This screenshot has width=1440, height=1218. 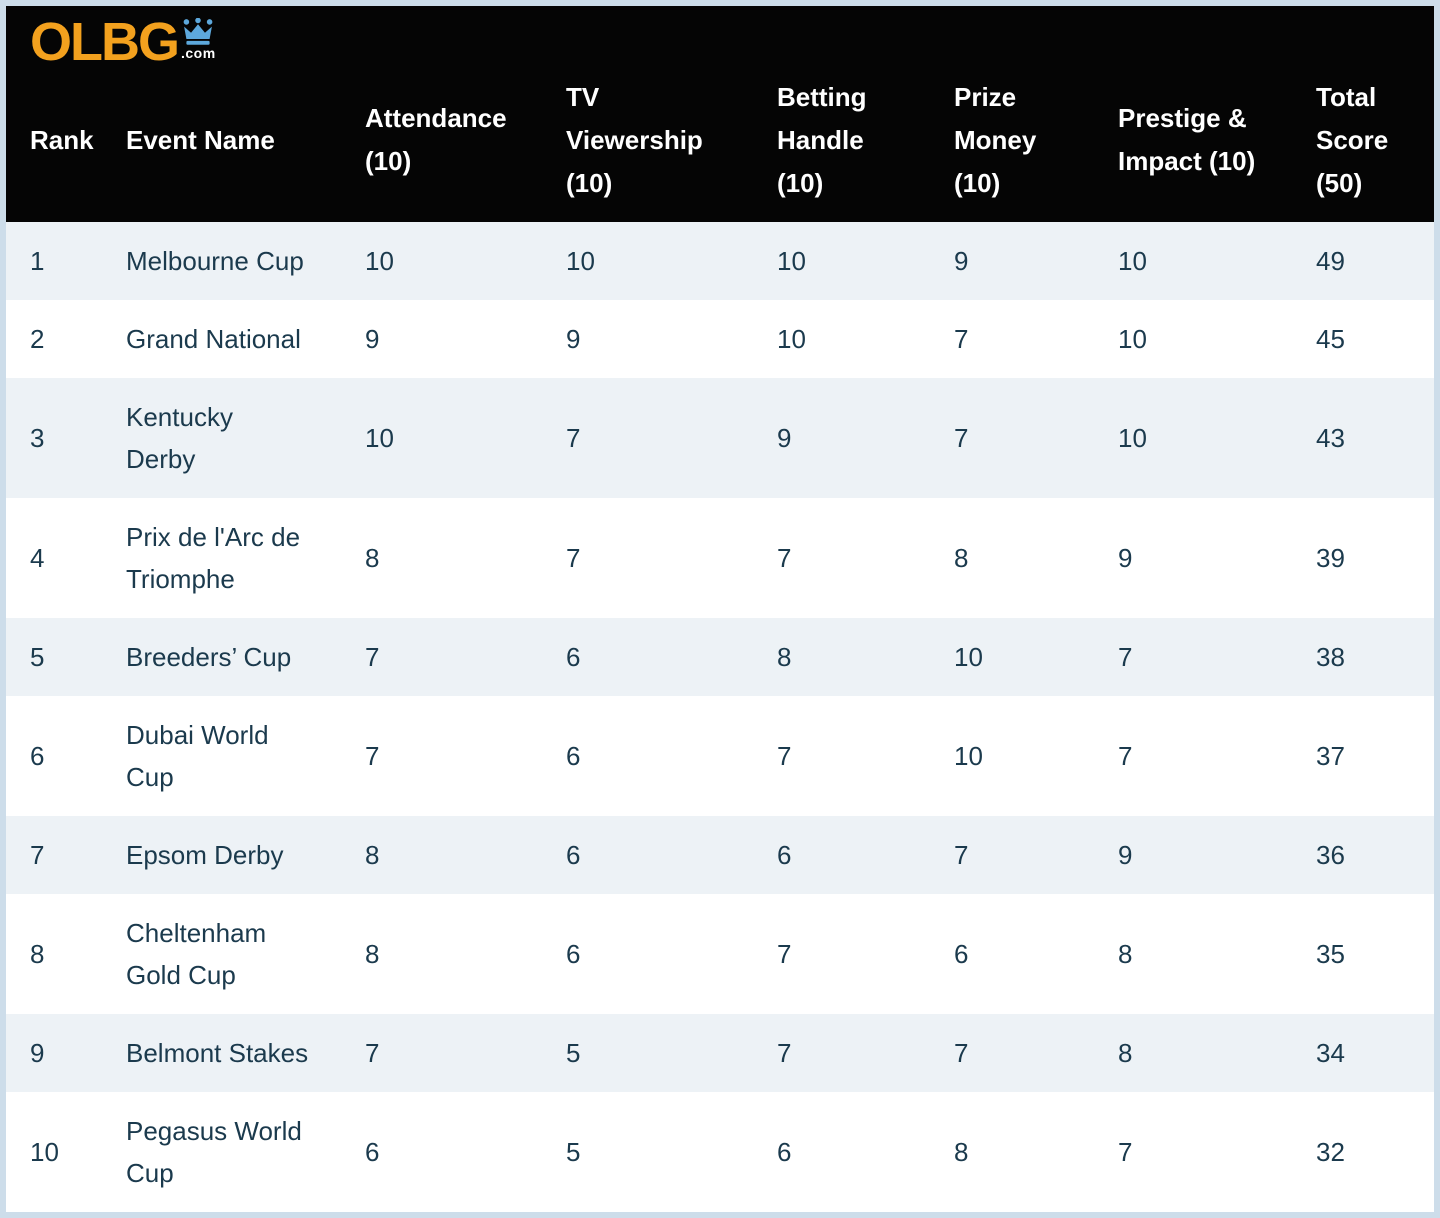 What do you see at coordinates (200, 139) in the screenshot?
I see `column-header-event-name: Event Name` at bounding box center [200, 139].